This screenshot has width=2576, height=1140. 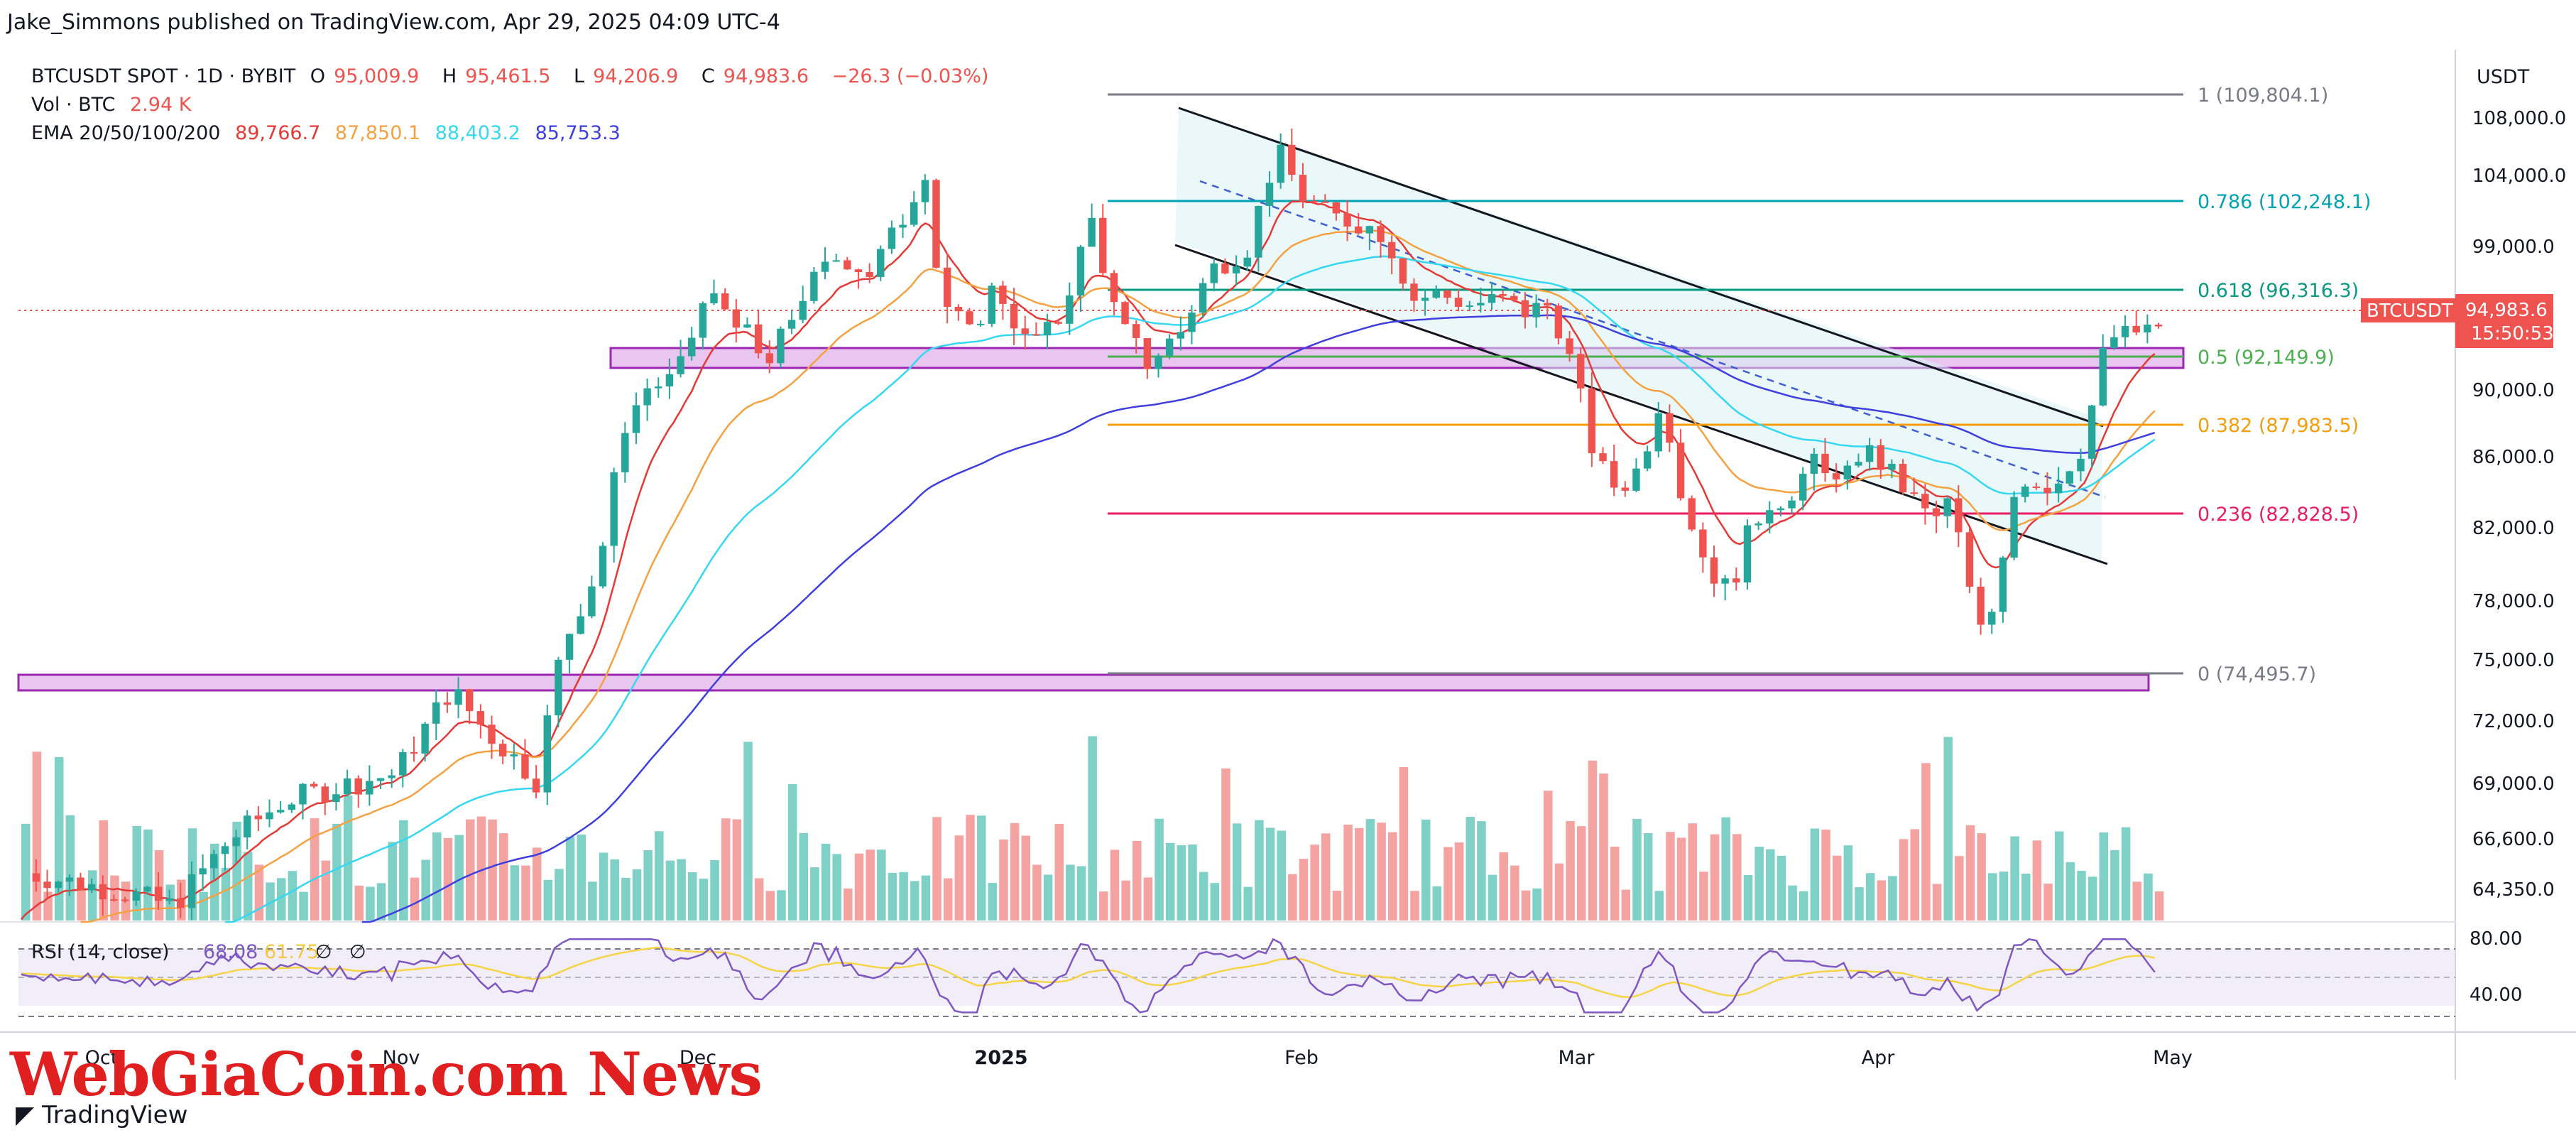 I want to click on channel-lower-line, so click(x=1641, y=404).